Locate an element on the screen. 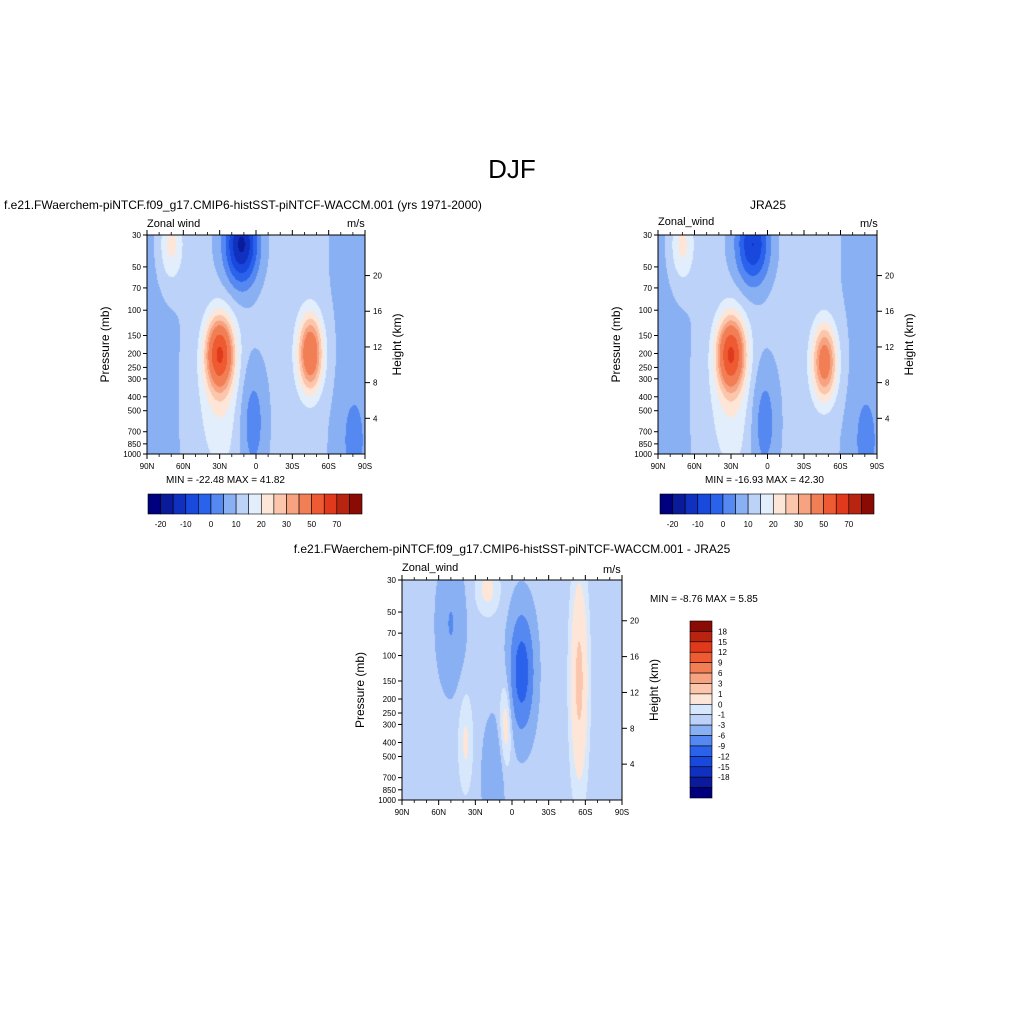 This screenshot has width=1024, height=1024. panel1-y2tick-label: 20 is located at coordinates (377, 276).